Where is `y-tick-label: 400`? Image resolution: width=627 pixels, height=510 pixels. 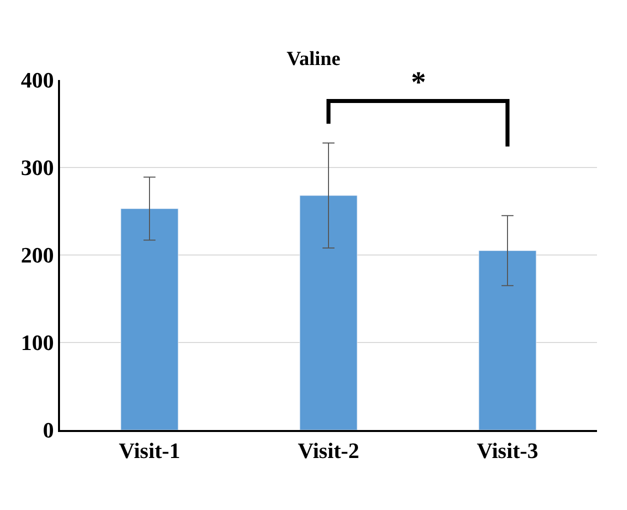
y-tick-label: 400 is located at coordinates (37, 80).